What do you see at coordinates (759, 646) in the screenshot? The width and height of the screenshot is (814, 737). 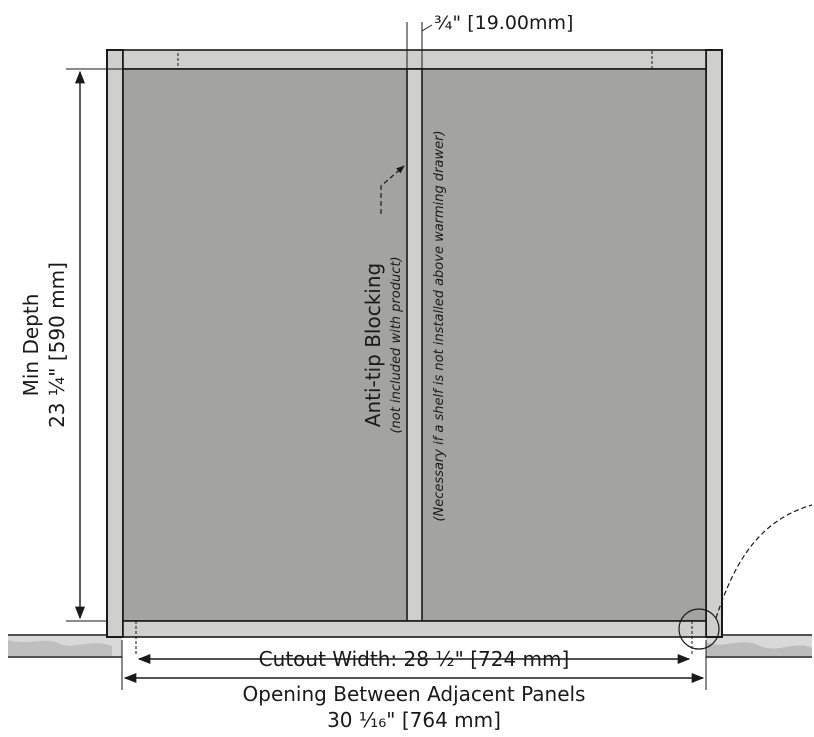 I see `floor-right` at bounding box center [759, 646].